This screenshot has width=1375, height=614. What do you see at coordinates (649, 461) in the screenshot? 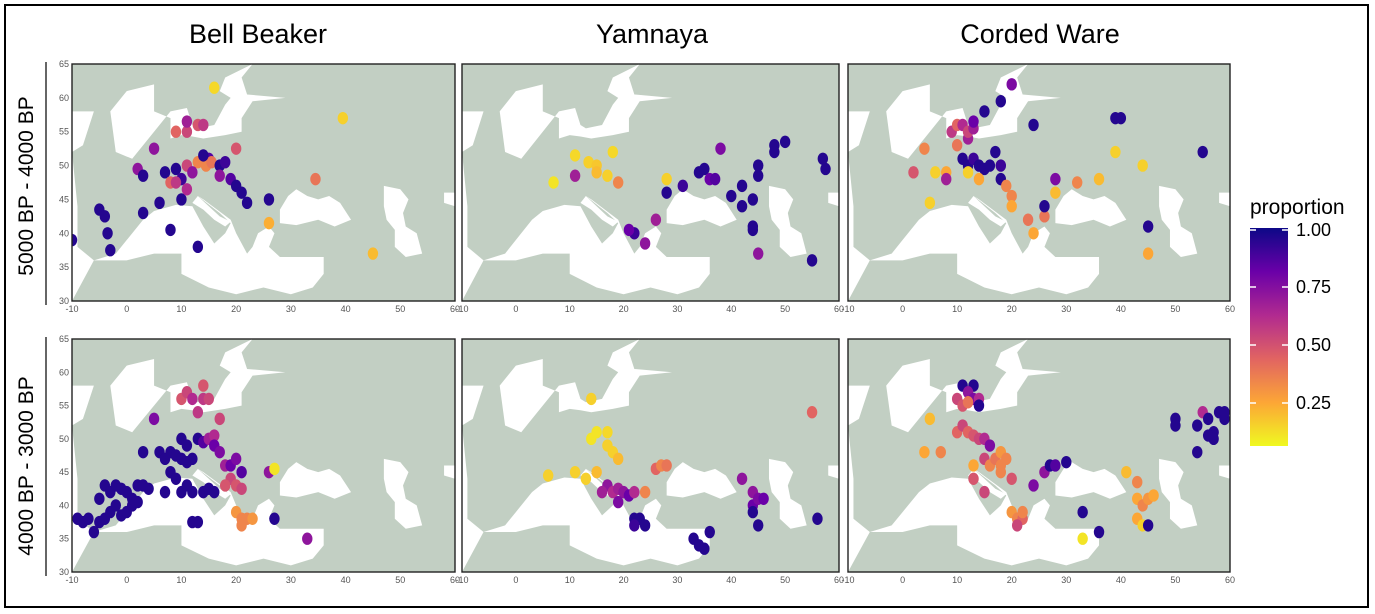
I see `map-panel-r1c1: -10 0 10 20 30 40 50 60` at bounding box center [649, 461].